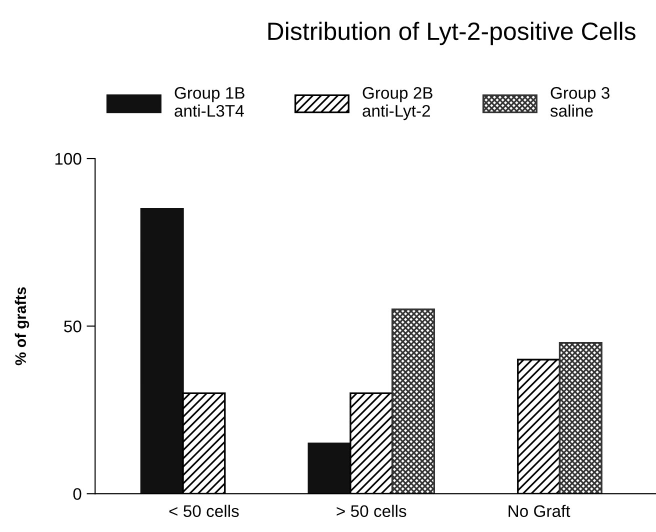 Image resolution: width=656 pixels, height=532 pixels. I want to click on y-tick-label: 0, so click(77, 494).